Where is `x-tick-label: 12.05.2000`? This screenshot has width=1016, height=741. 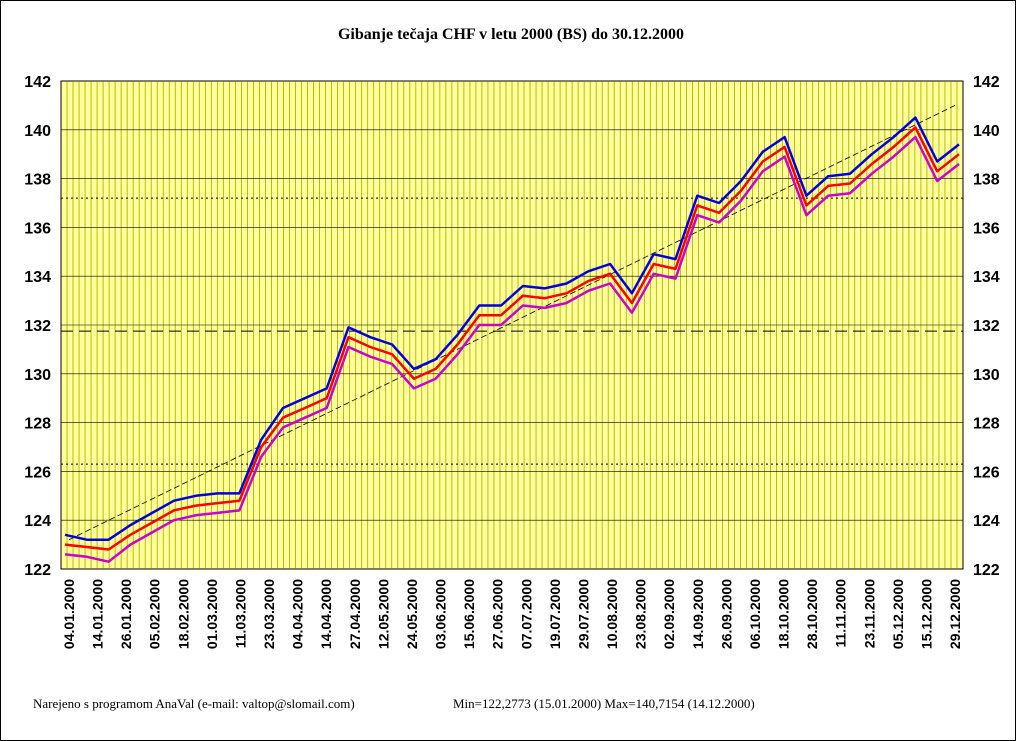 x-tick-label: 12.05.2000 is located at coordinates (383, 614).